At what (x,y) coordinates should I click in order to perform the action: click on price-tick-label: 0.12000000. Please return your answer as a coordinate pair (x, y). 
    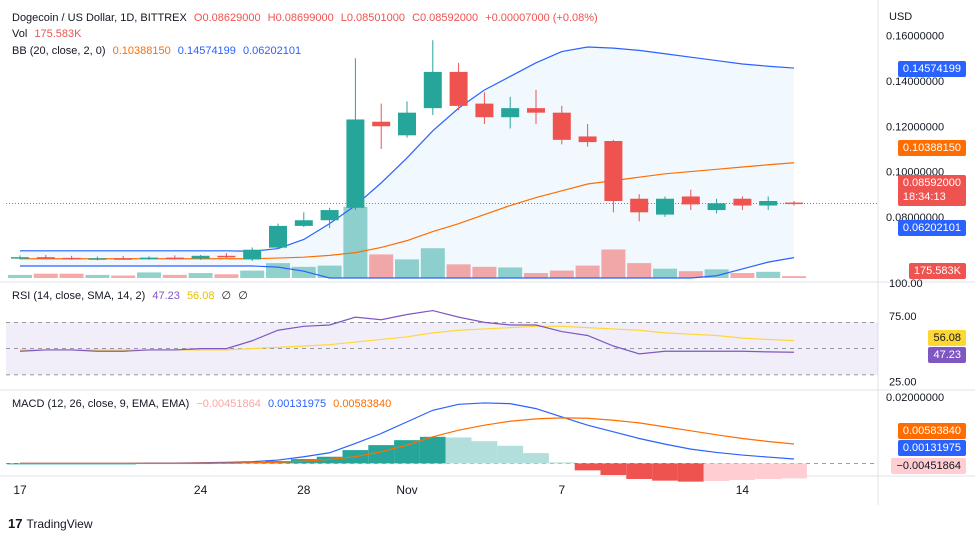
    Looking at the image, I should click on (915, 127).